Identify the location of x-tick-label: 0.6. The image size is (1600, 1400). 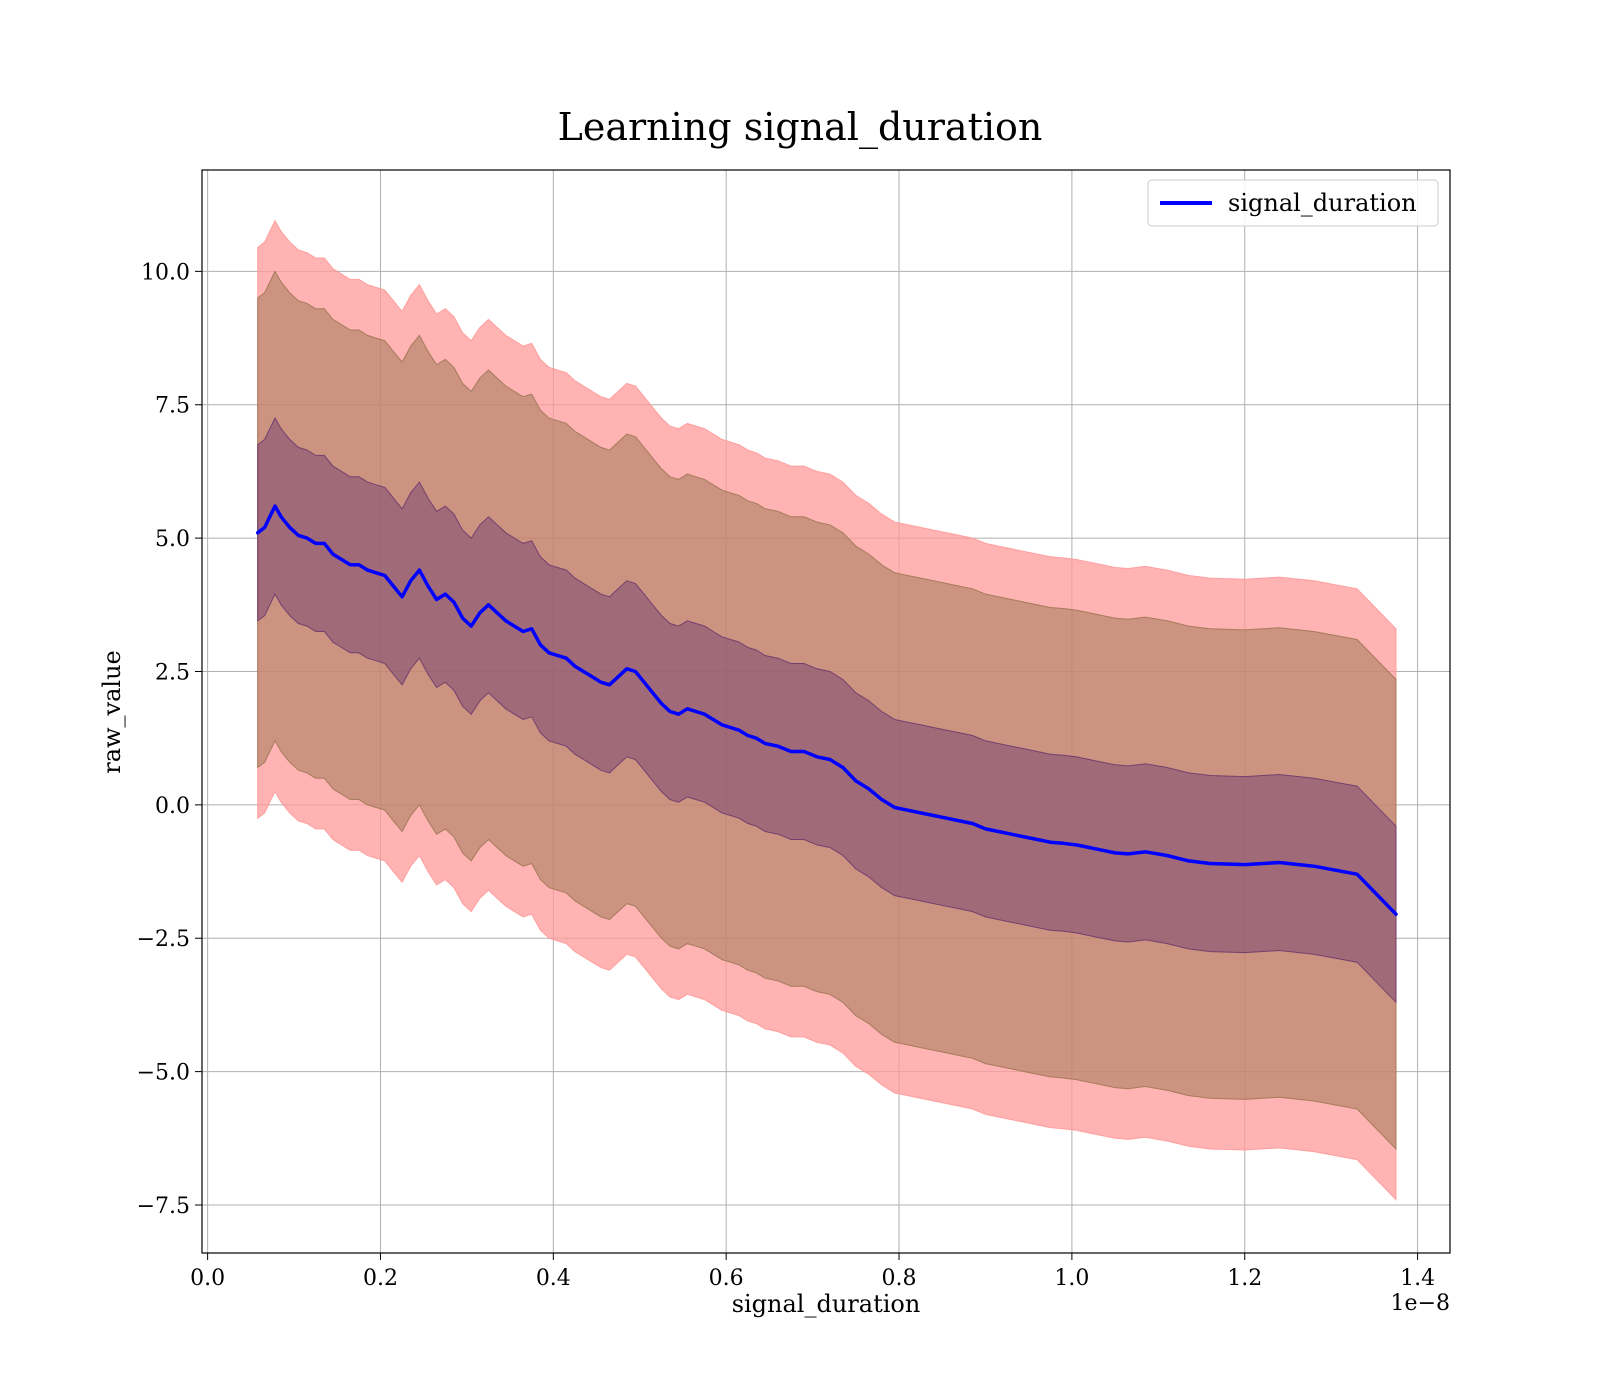
(726, 1278).